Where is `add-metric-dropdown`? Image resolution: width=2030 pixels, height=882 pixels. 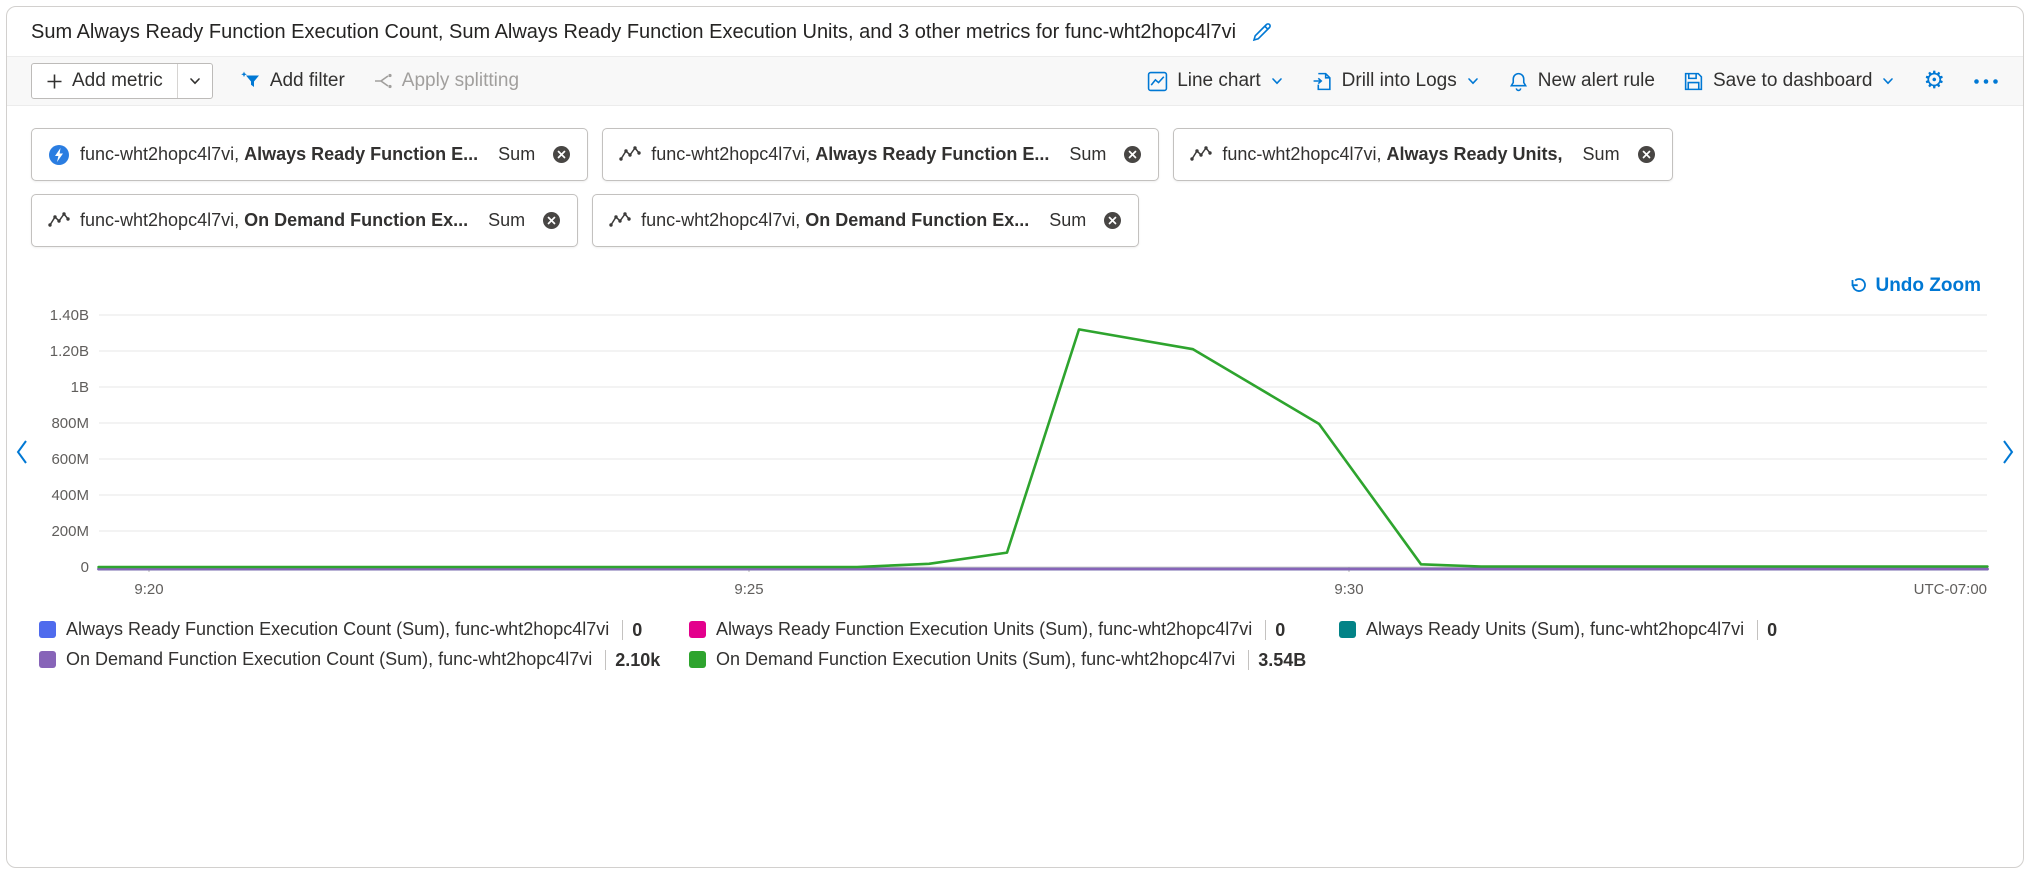
add-metric-dropdown is located at coordinates (194, 81).